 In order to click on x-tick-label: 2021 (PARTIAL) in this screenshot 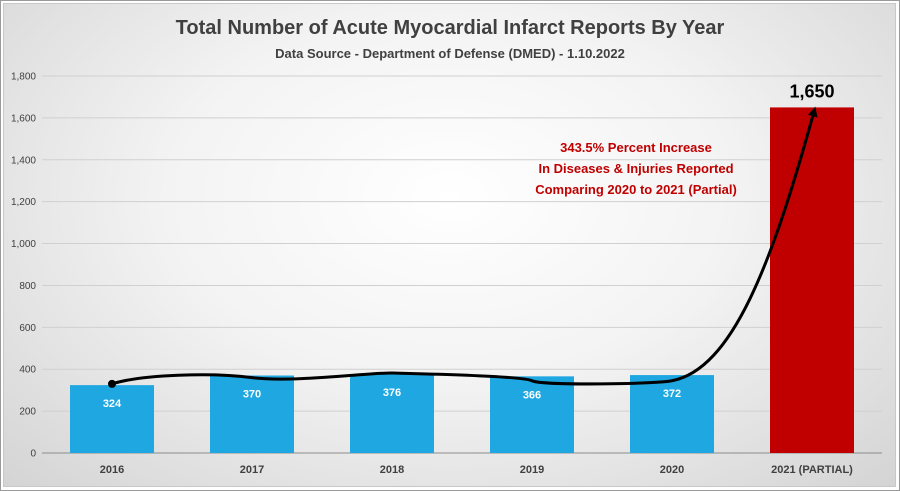, I will do `click(812, 470)`.